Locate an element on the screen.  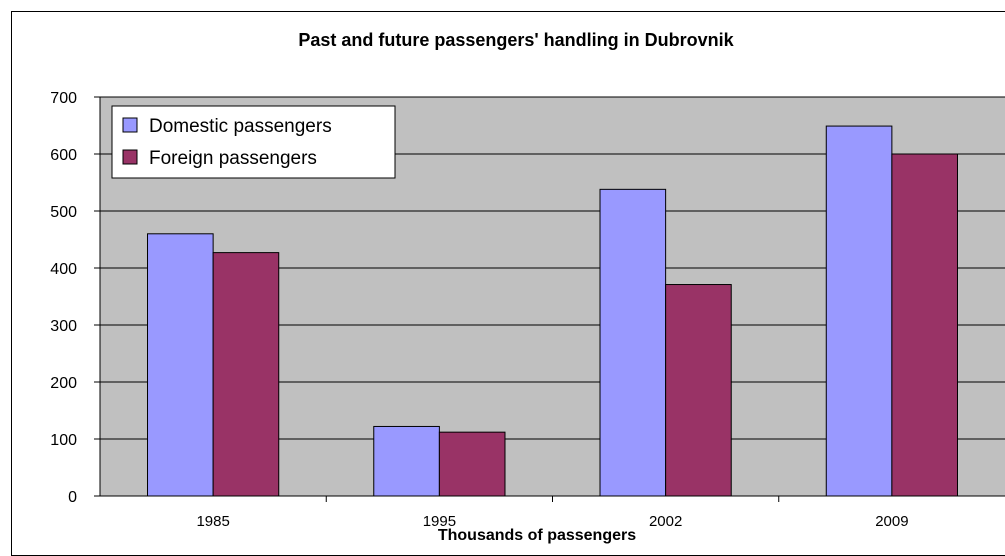
bar-foreign-passengers-2009 is located at coordinates (924, 325).